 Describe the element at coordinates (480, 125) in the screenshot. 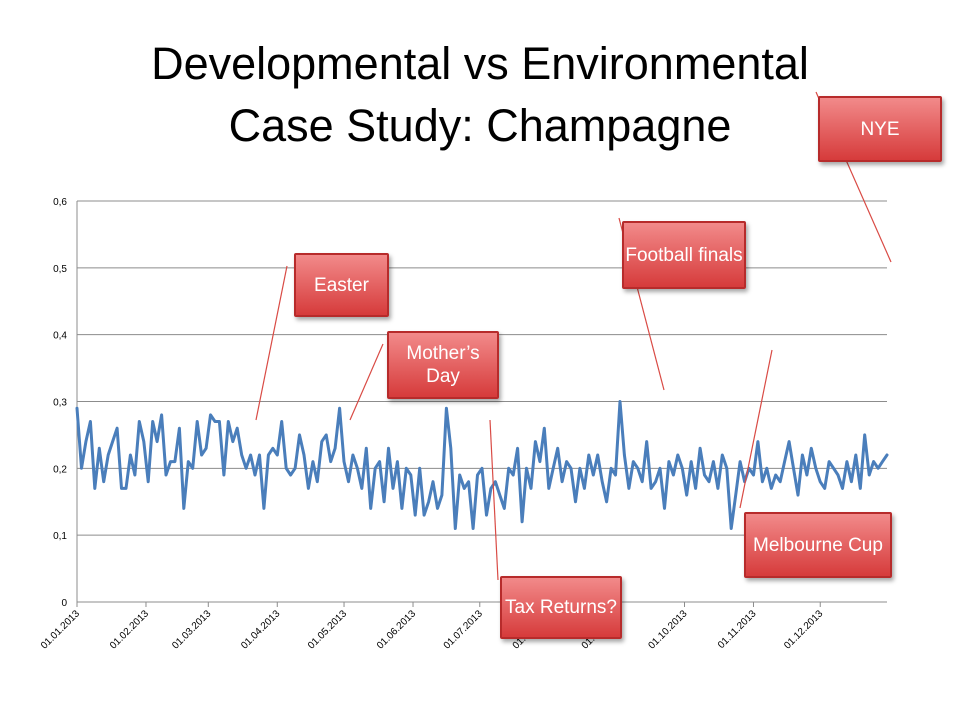

I see `slide-title-line2: Case Study: Champagne` at that location.